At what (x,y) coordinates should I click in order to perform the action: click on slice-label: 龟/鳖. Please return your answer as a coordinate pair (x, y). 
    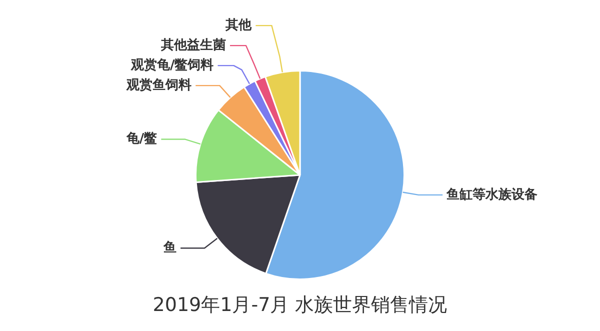
    Looking at the image, I should click on (141, 139).